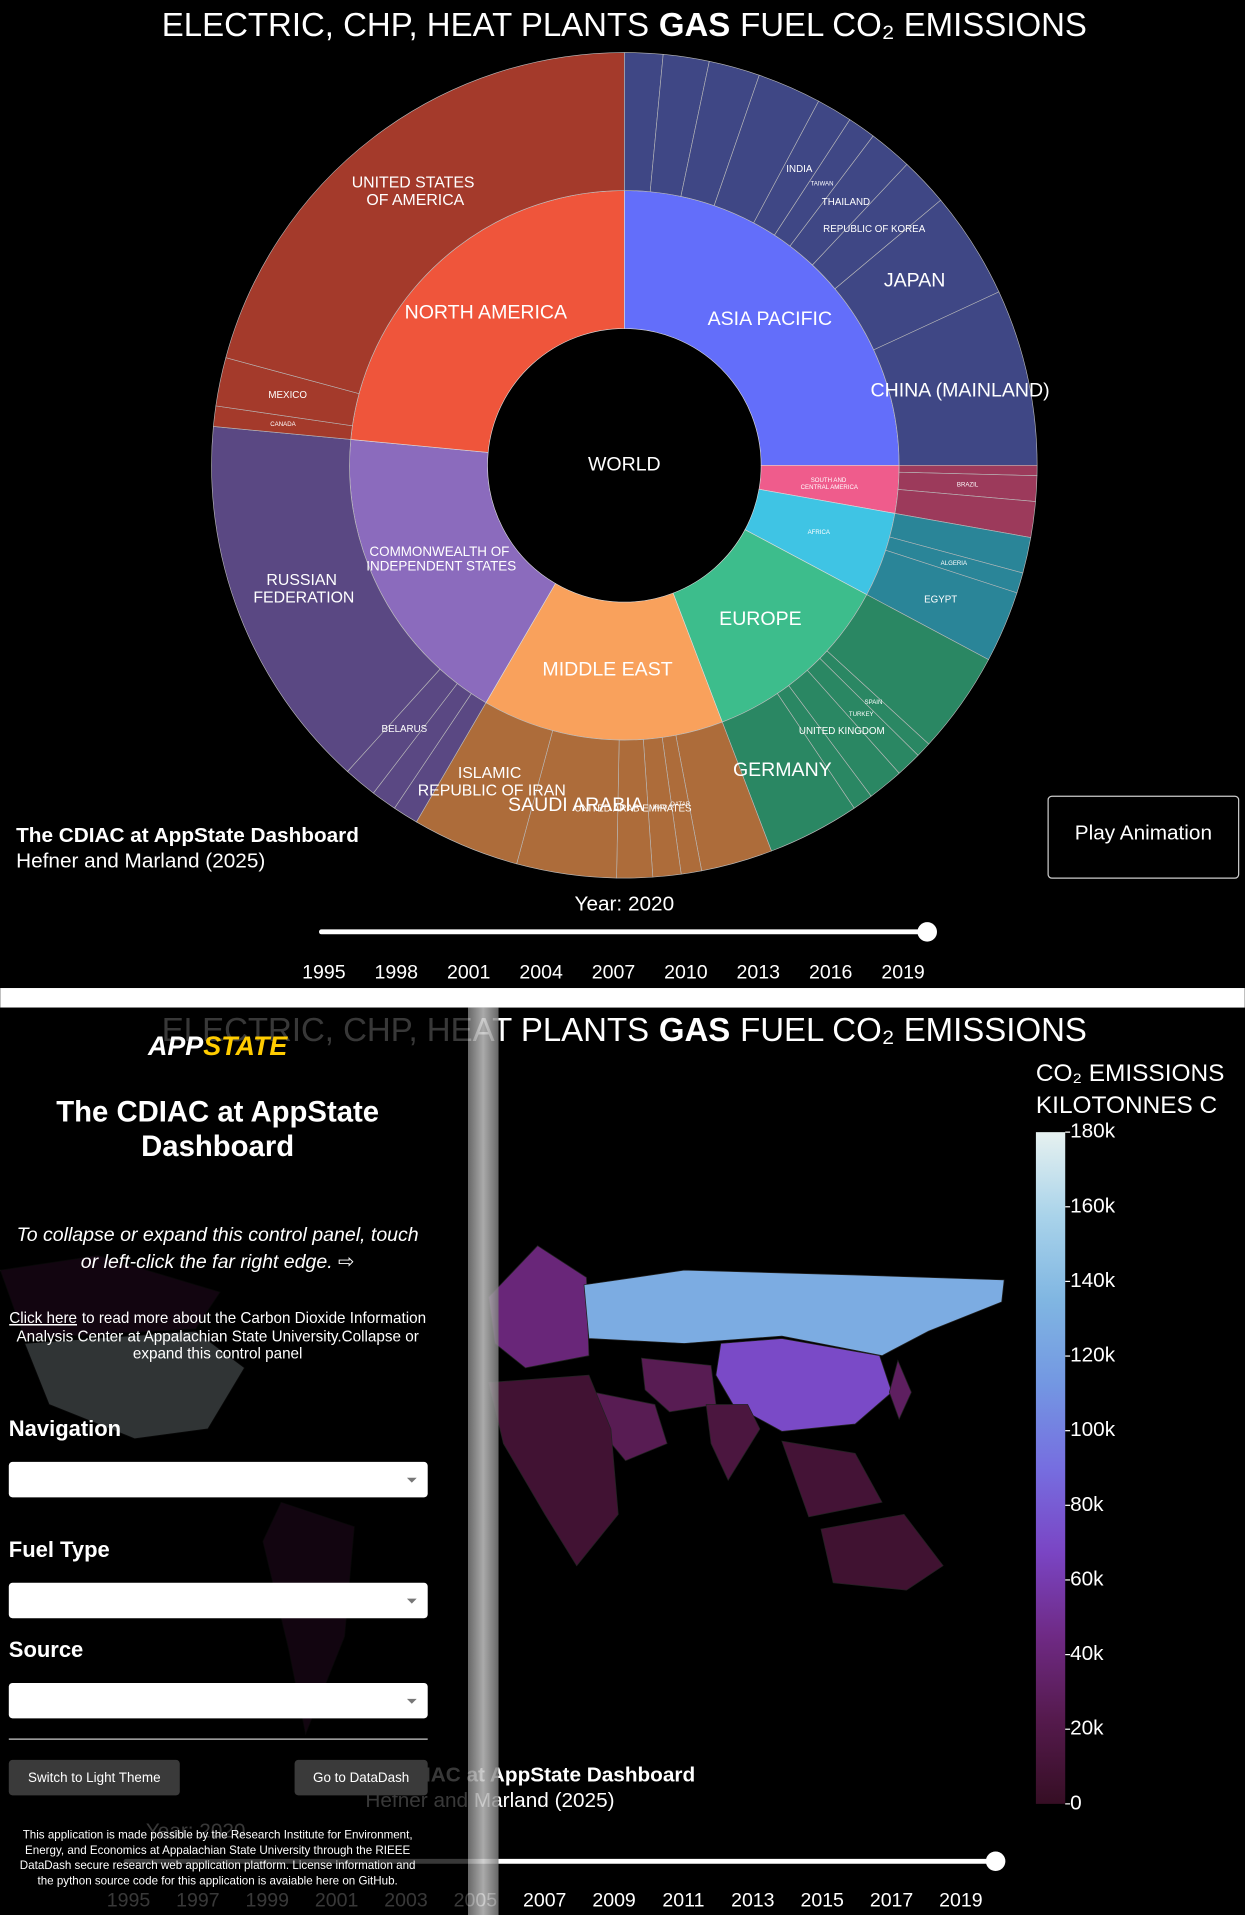  What do you see at coordinates (799, 169) in the screenshot?
I see `country-label: INDIA` at bounding box center [799, 169].